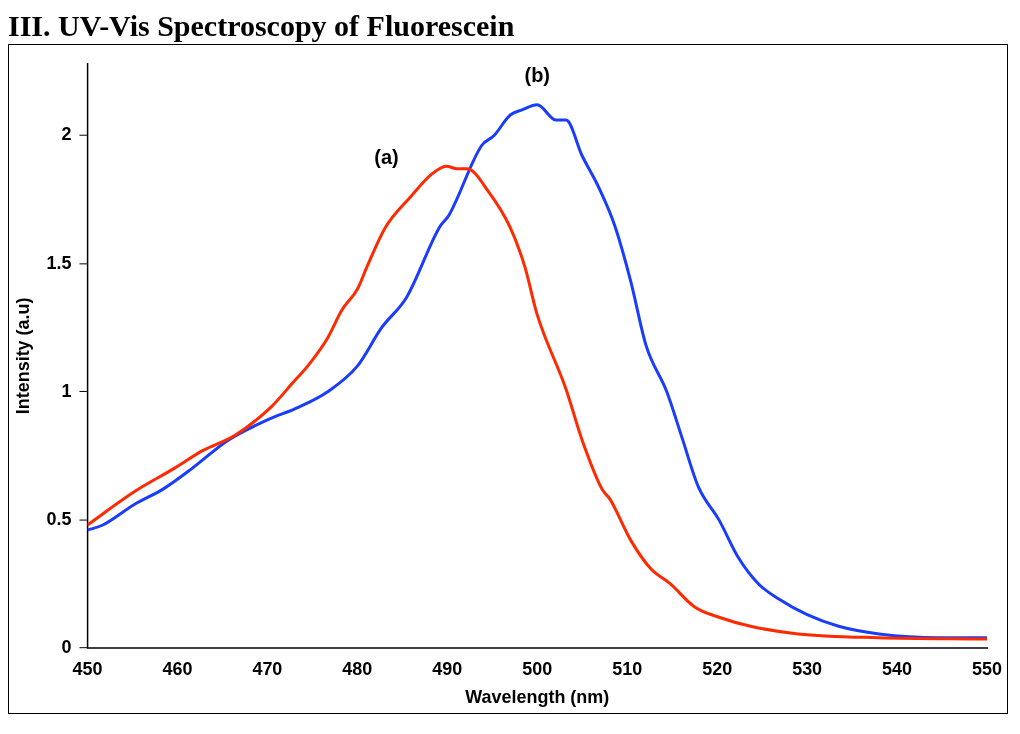  What do you see at coordinates (537, 668) in the screenshot?
I see `x-tick-label: 500` at bounding box center [537, 668].